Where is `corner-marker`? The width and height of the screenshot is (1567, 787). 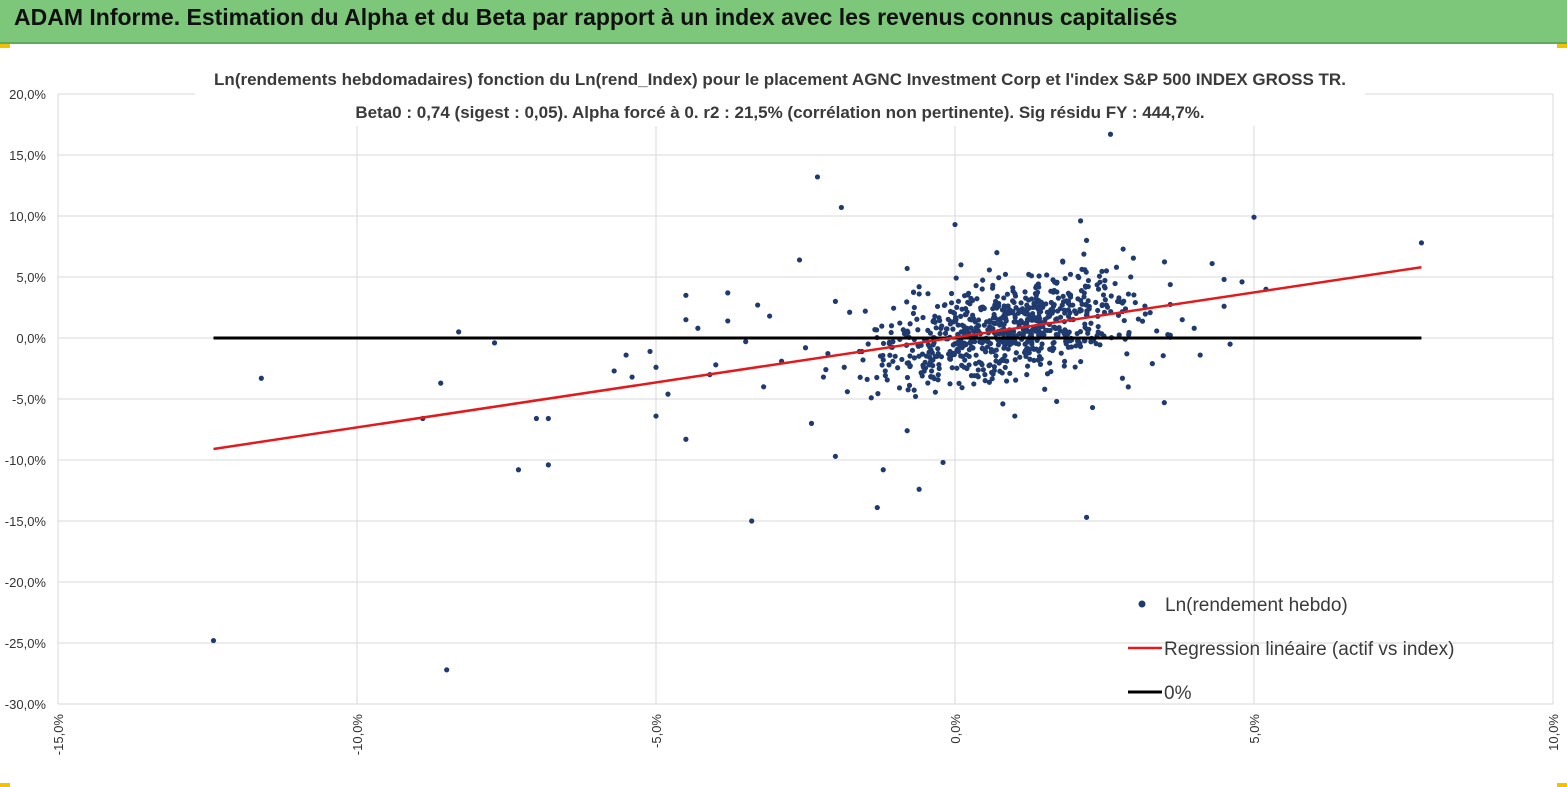
corner-marker is located at coordinates (1562, 46).